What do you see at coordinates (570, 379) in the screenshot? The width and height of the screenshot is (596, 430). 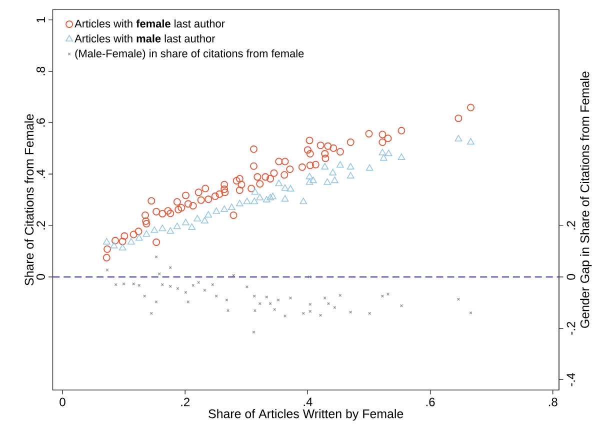 I see `y2-tick-label: -.4` at bounding box center [570, 379].